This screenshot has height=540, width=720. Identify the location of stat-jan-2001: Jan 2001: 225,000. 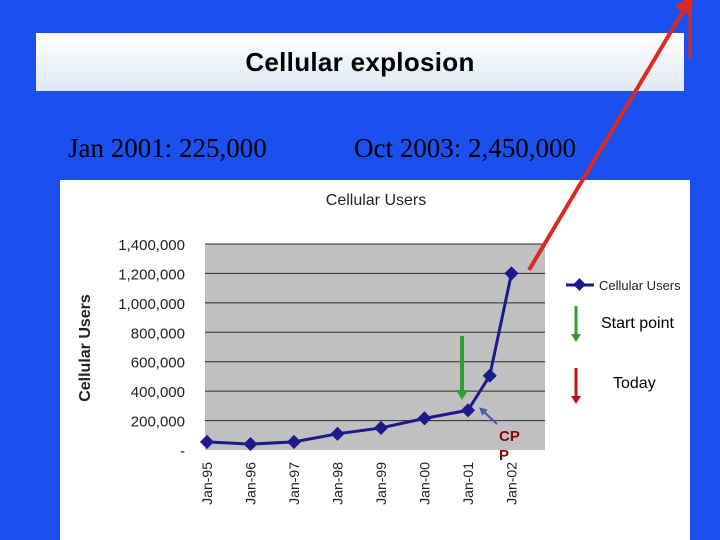
(167, 148).